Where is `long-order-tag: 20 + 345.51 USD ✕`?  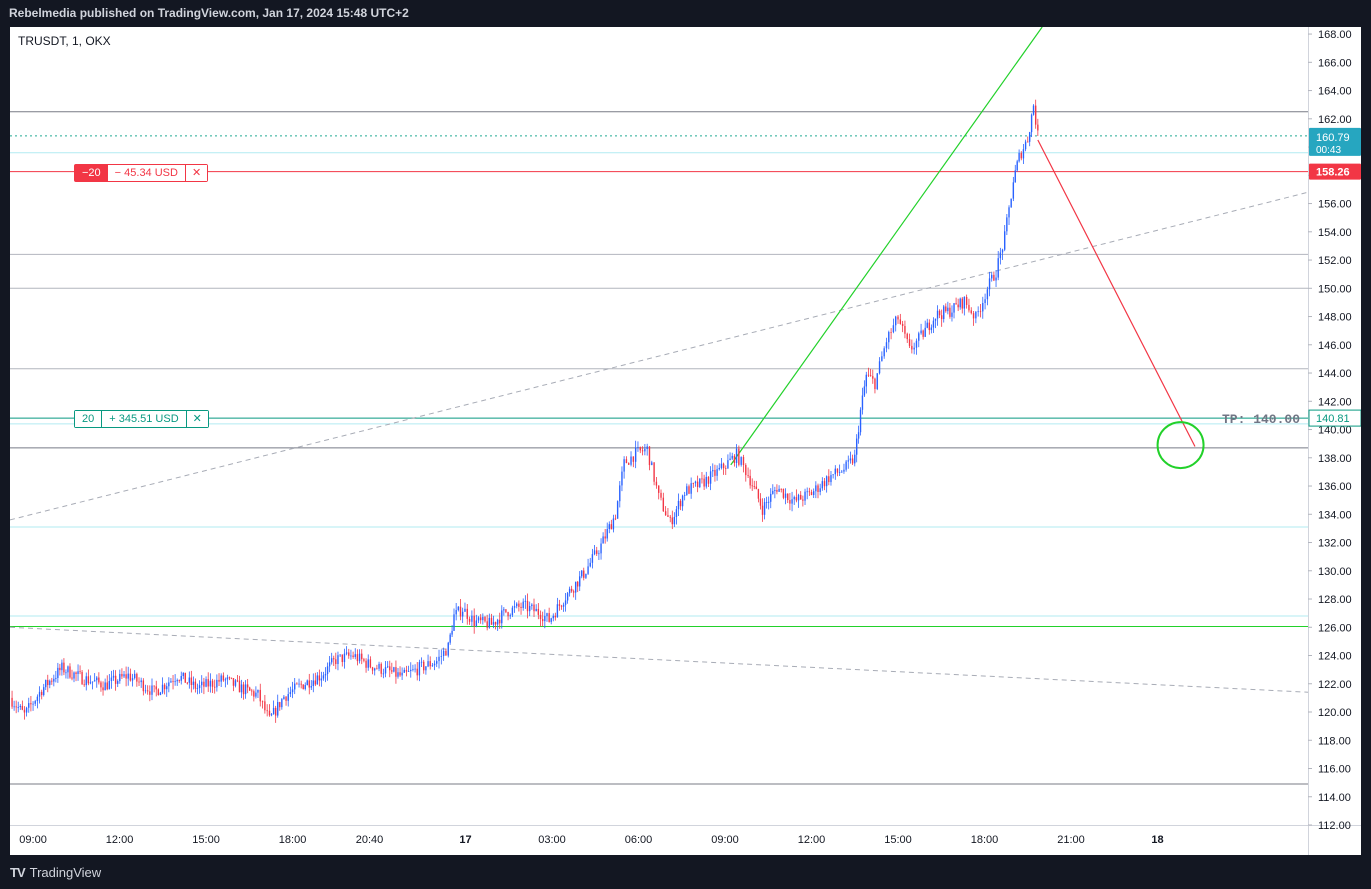
long-order-tag: 20 + 345.51 USD ✕ is located at coordinates (141, 419).